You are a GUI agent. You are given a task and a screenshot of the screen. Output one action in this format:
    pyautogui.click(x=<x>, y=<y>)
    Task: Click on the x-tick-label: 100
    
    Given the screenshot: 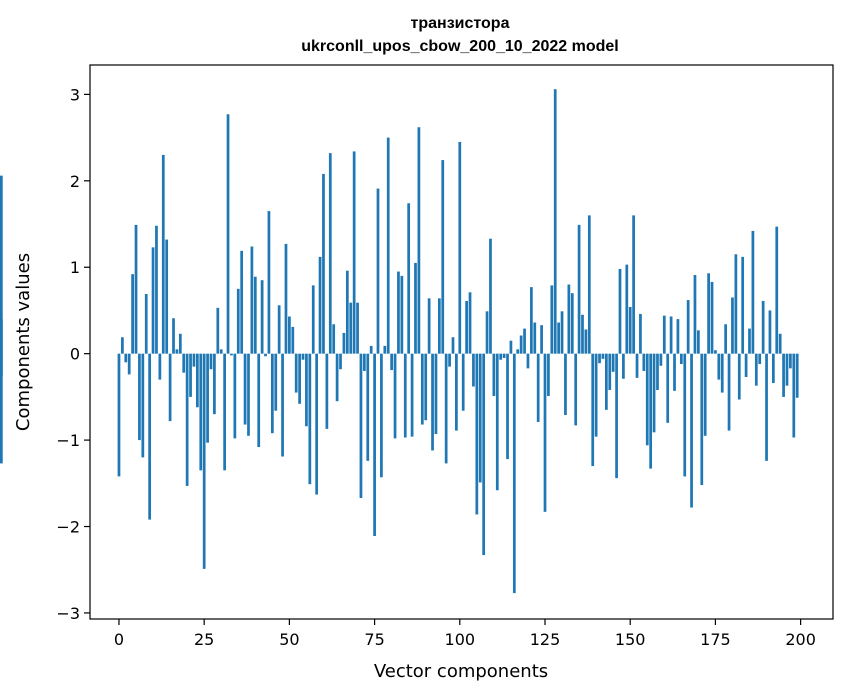 What is the action you would take?
    pyautogui.click(x=460, y=639)
    